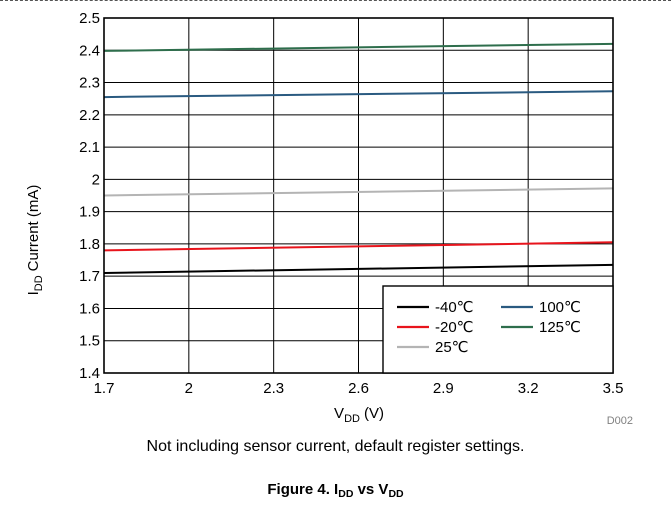 The image size is (671, 508). I want to click on y-tick-label: 2.4, so click(89, 50).